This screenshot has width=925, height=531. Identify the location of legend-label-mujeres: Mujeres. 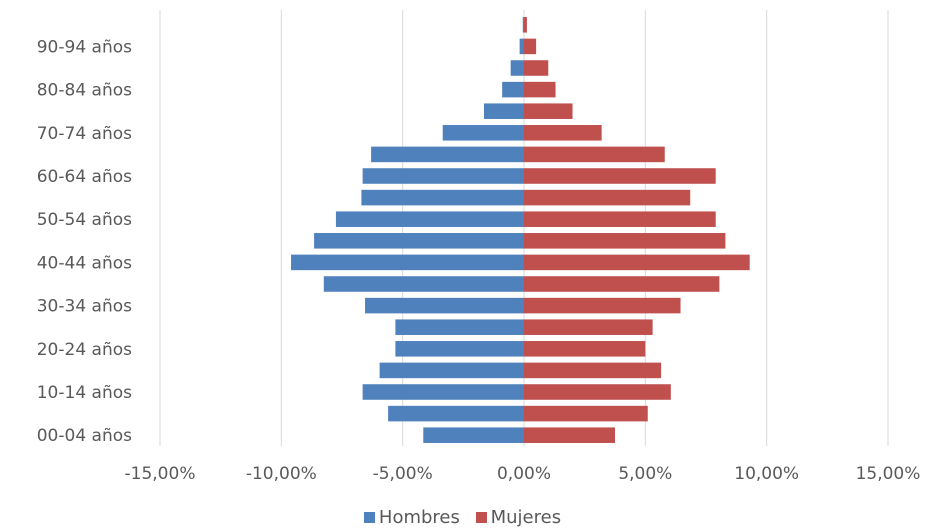
(526, 517).